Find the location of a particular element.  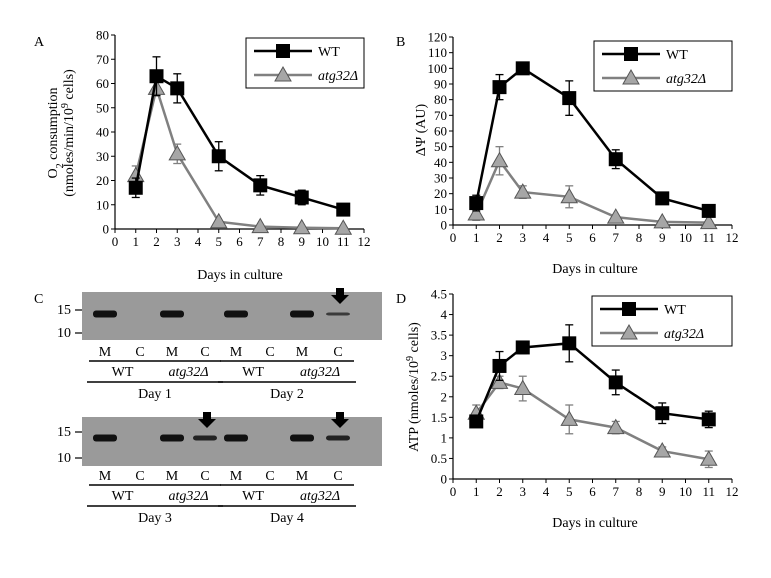

panel-a-xlabel: Days in culture is located at coordinates (240, 275).